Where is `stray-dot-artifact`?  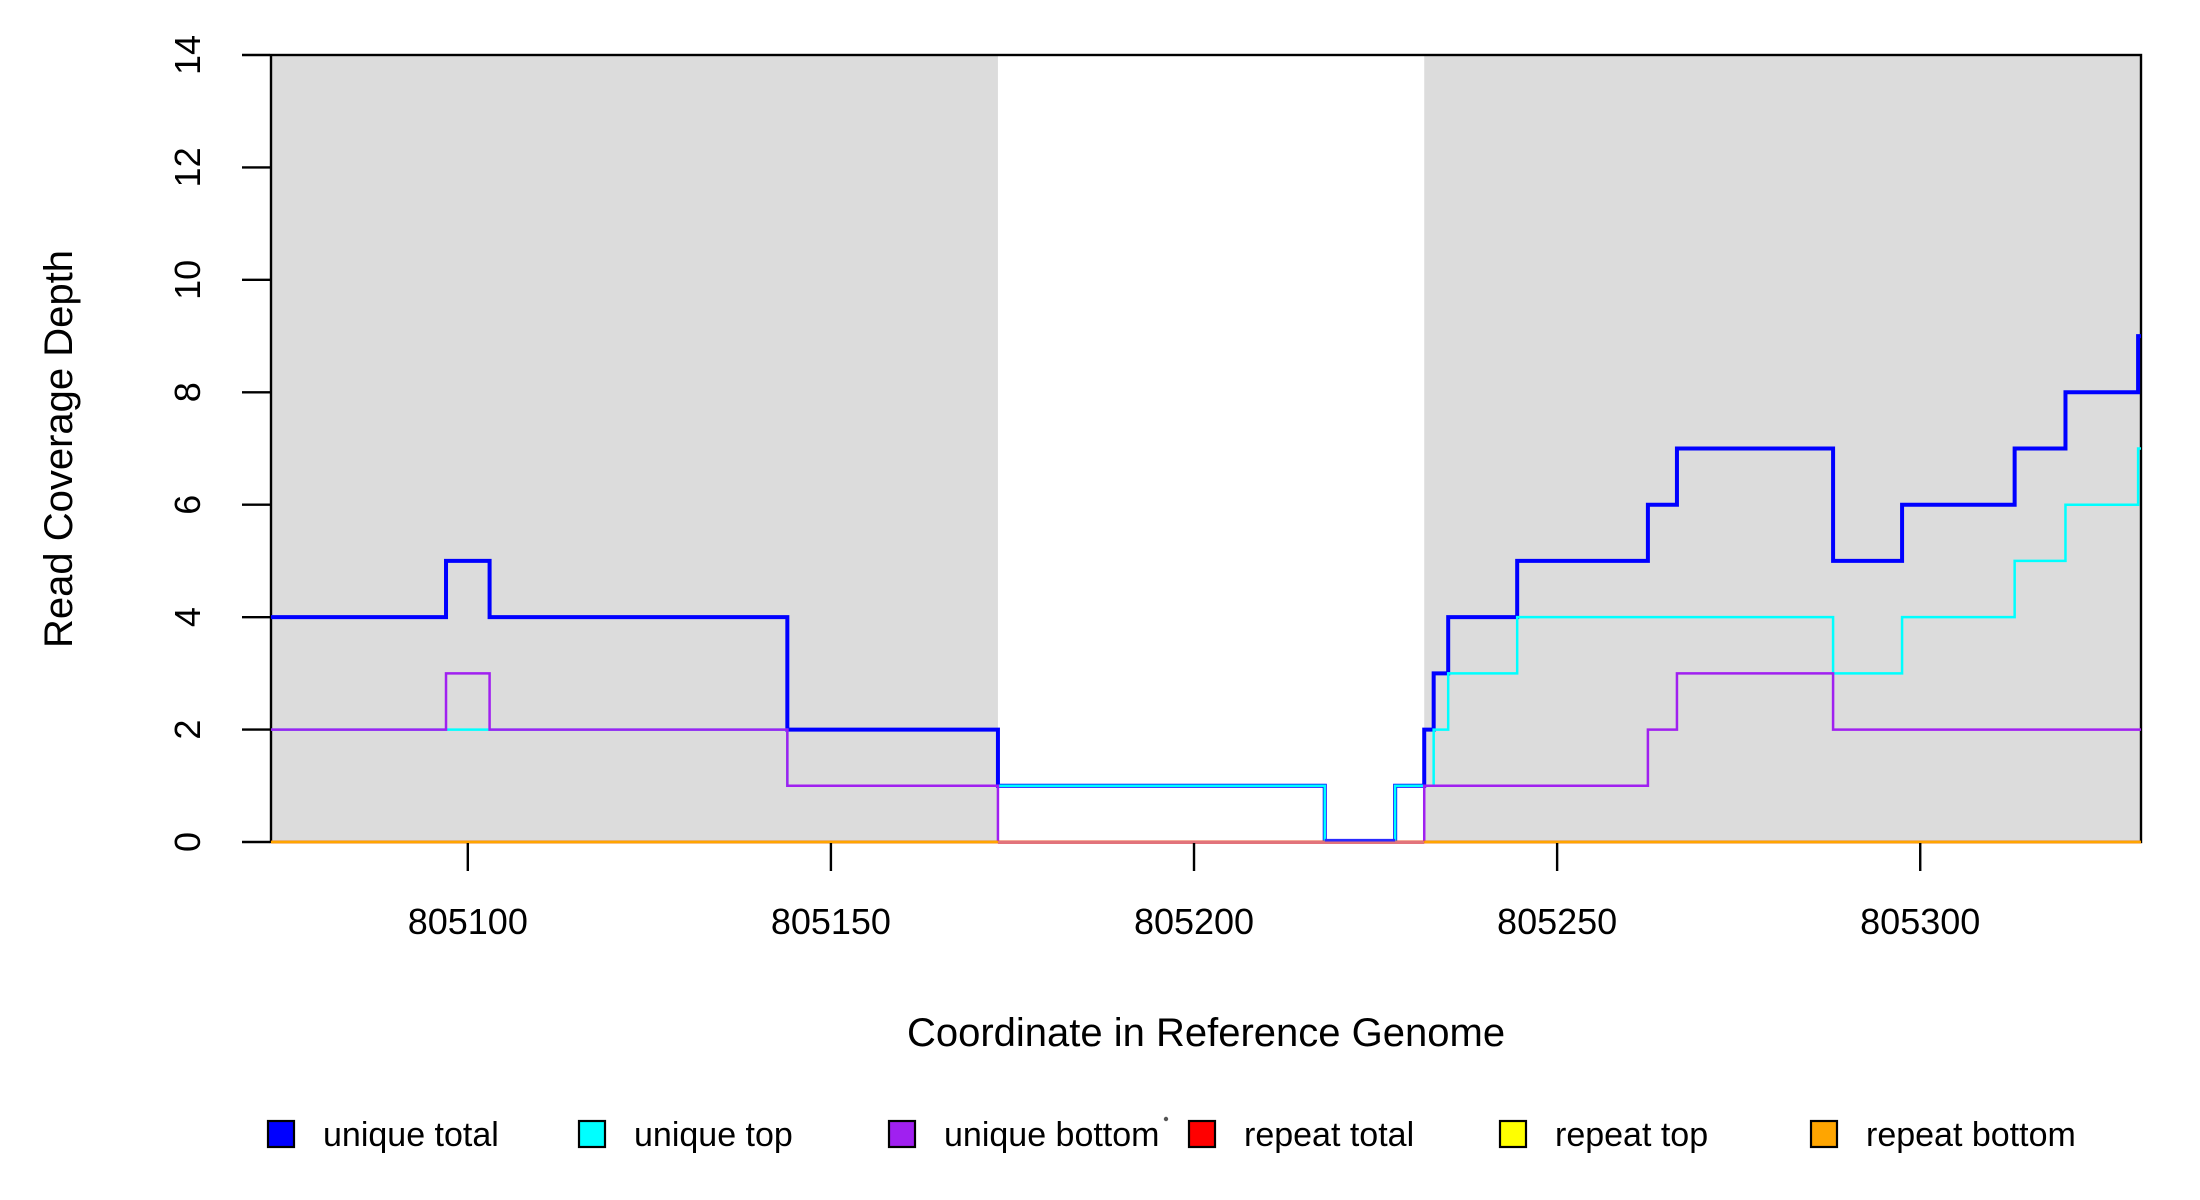 stray-dot-artifact is located at coordinates (1166, 1119).